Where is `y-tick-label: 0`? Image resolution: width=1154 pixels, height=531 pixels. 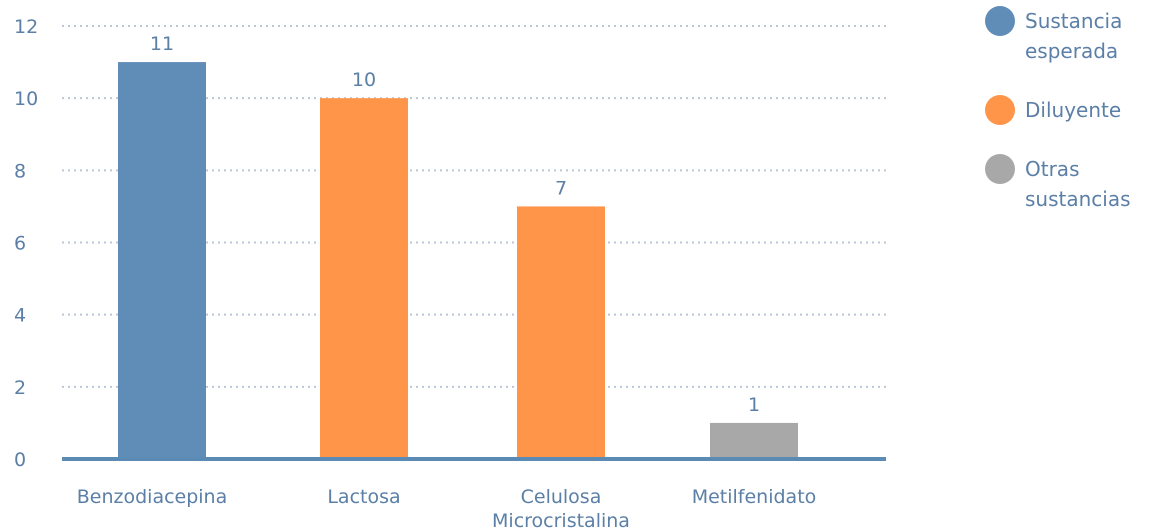 y-tick-label: 0 is located at coordinates (20, 460).